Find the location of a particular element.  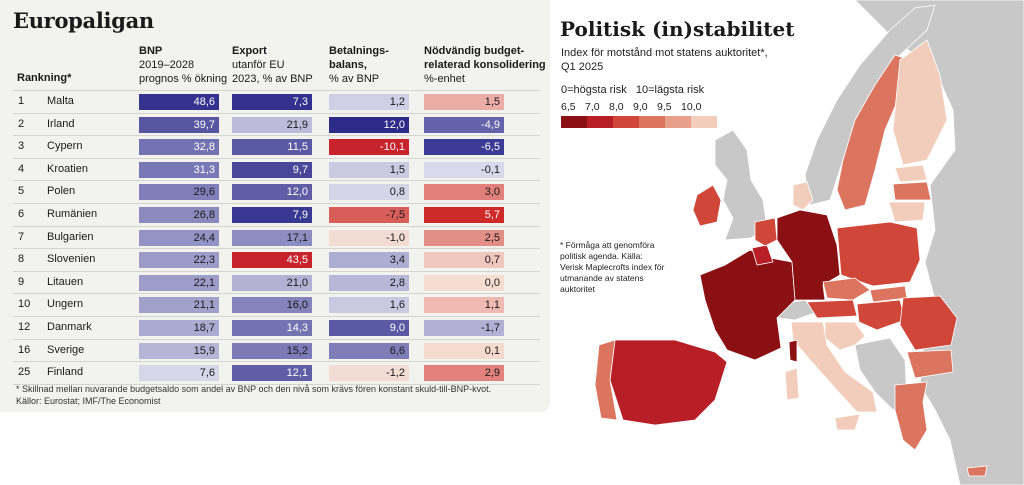

table-row: 25 Finland 7,6 12,1 -1,2 2,9 is located at coordinates (276, 373).